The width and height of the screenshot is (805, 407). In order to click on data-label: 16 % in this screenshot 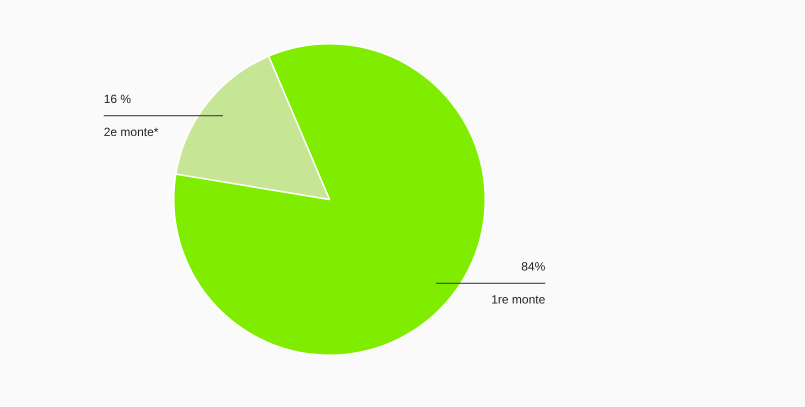, I will do `click(118, 99)`.